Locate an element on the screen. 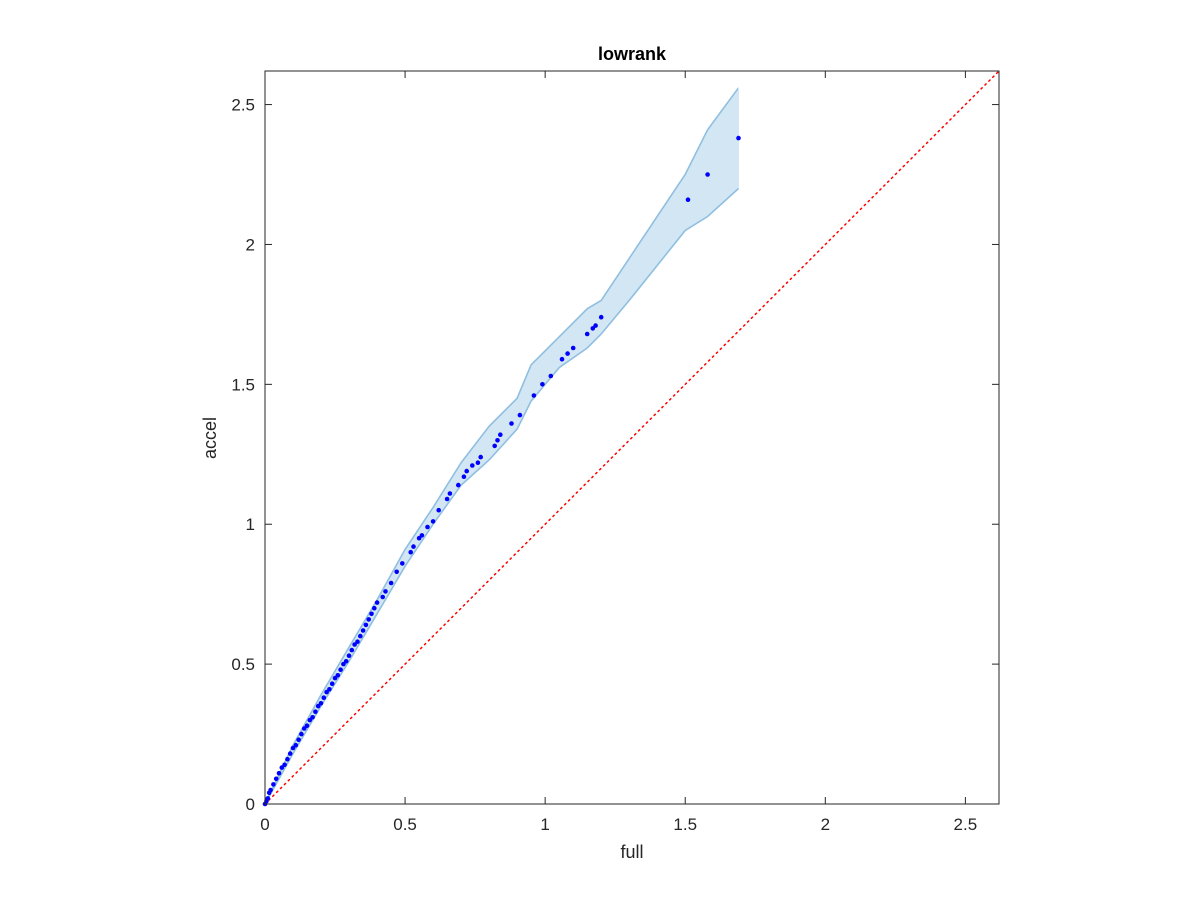 This screenshot has width=1200, height=900. x-axis-label: full is located at coordinates (631, 852).